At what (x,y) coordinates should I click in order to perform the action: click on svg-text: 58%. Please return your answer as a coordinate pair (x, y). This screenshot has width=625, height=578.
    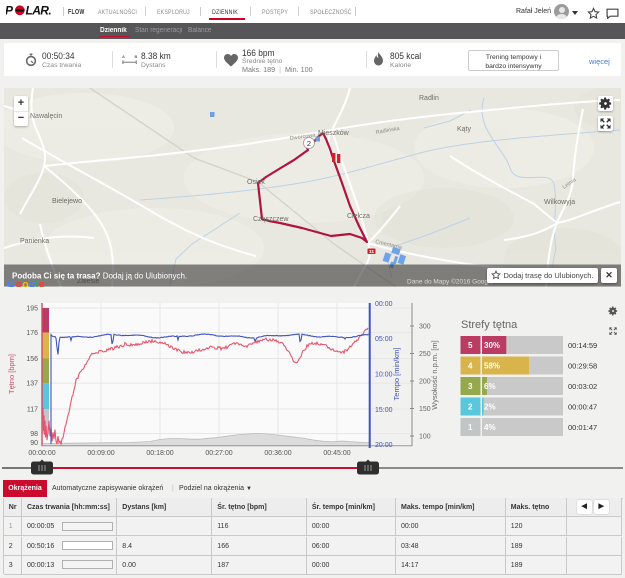
    Looking at the image, I should click on (492, 366).